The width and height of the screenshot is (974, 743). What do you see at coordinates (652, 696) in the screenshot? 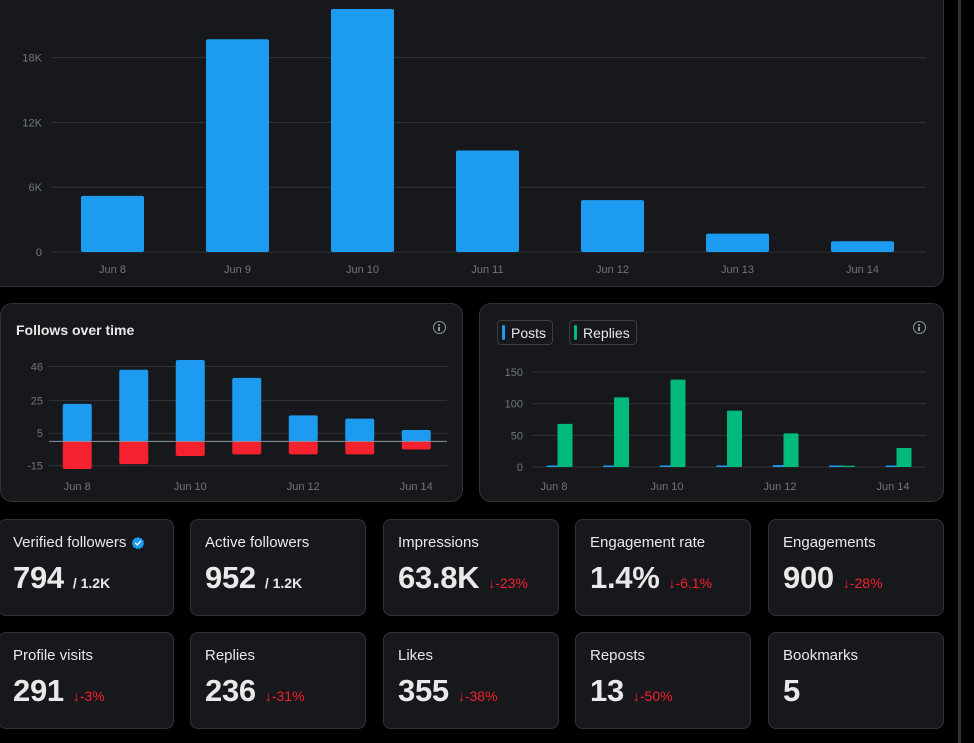
I see `stat-change: ↓-50%` at bounding box center [652, 696].